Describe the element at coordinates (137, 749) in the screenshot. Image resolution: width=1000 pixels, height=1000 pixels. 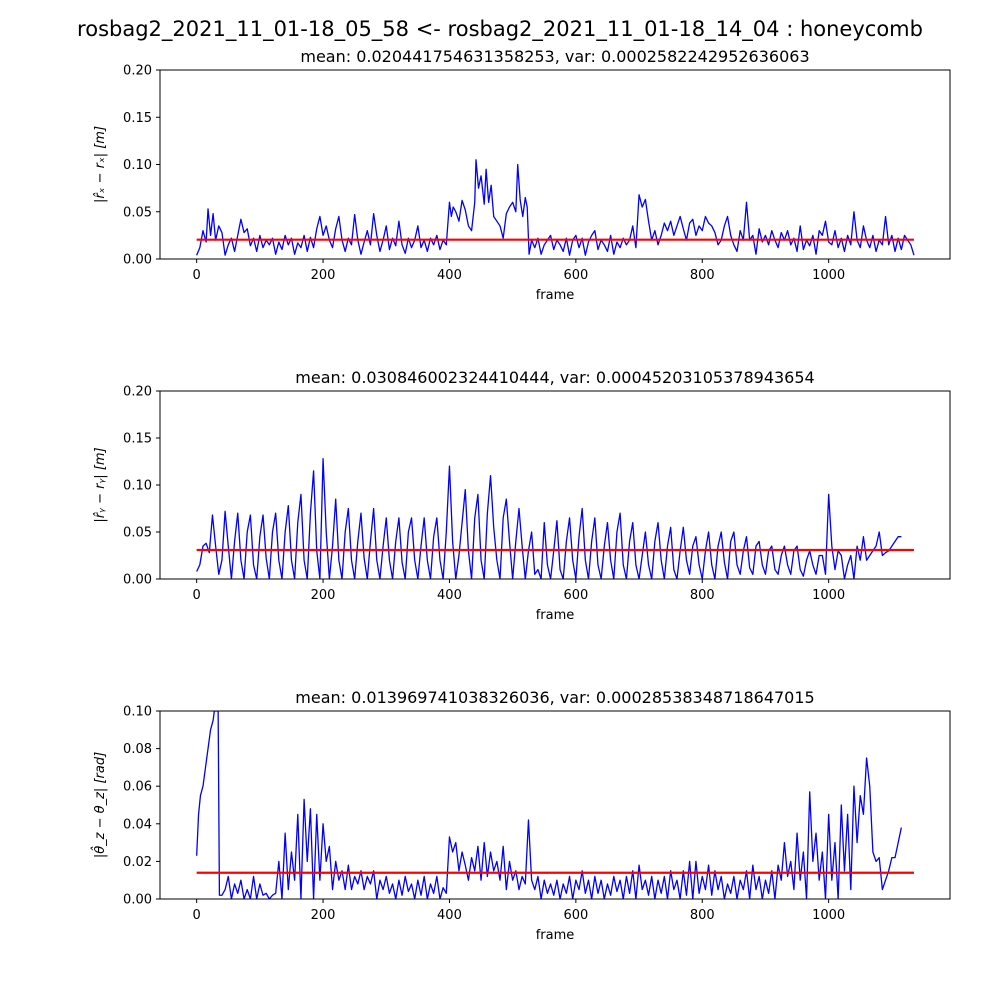
I see `y-tick-label: 0.08` at that location.